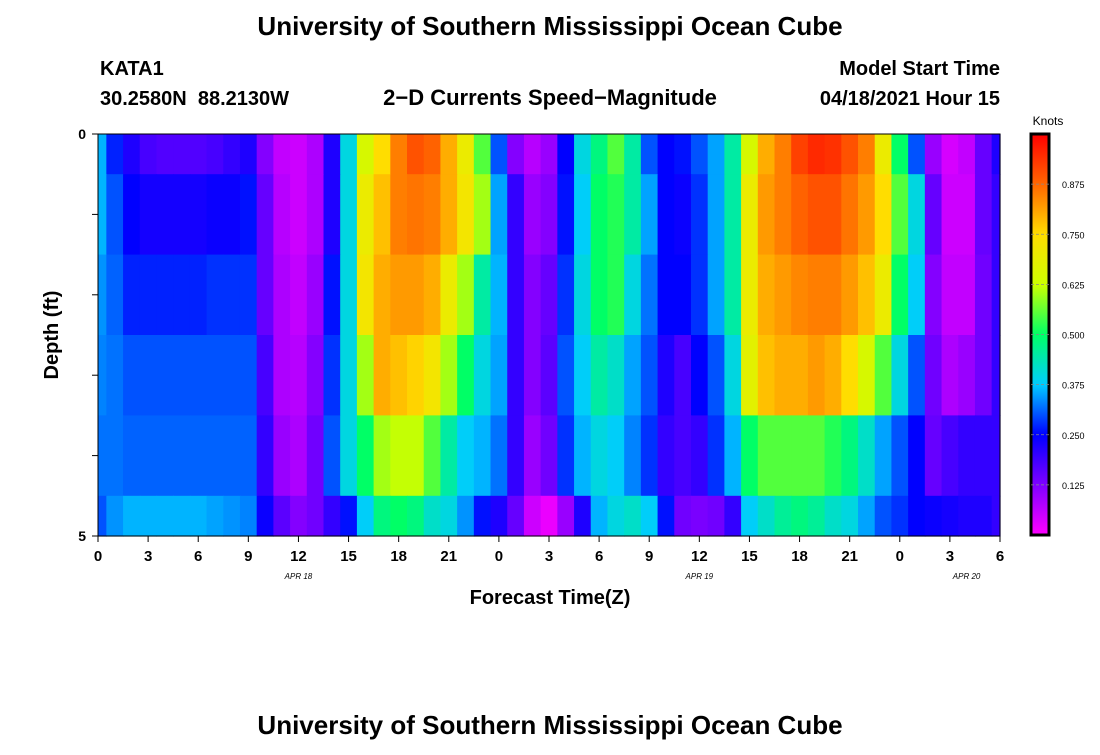 This screenshot has width=1100, height=755. I want to click on colorbar-ticks: 0.875 0.750 0.625 0.500 0.375 0.250 0.125, so click(1058, 335).